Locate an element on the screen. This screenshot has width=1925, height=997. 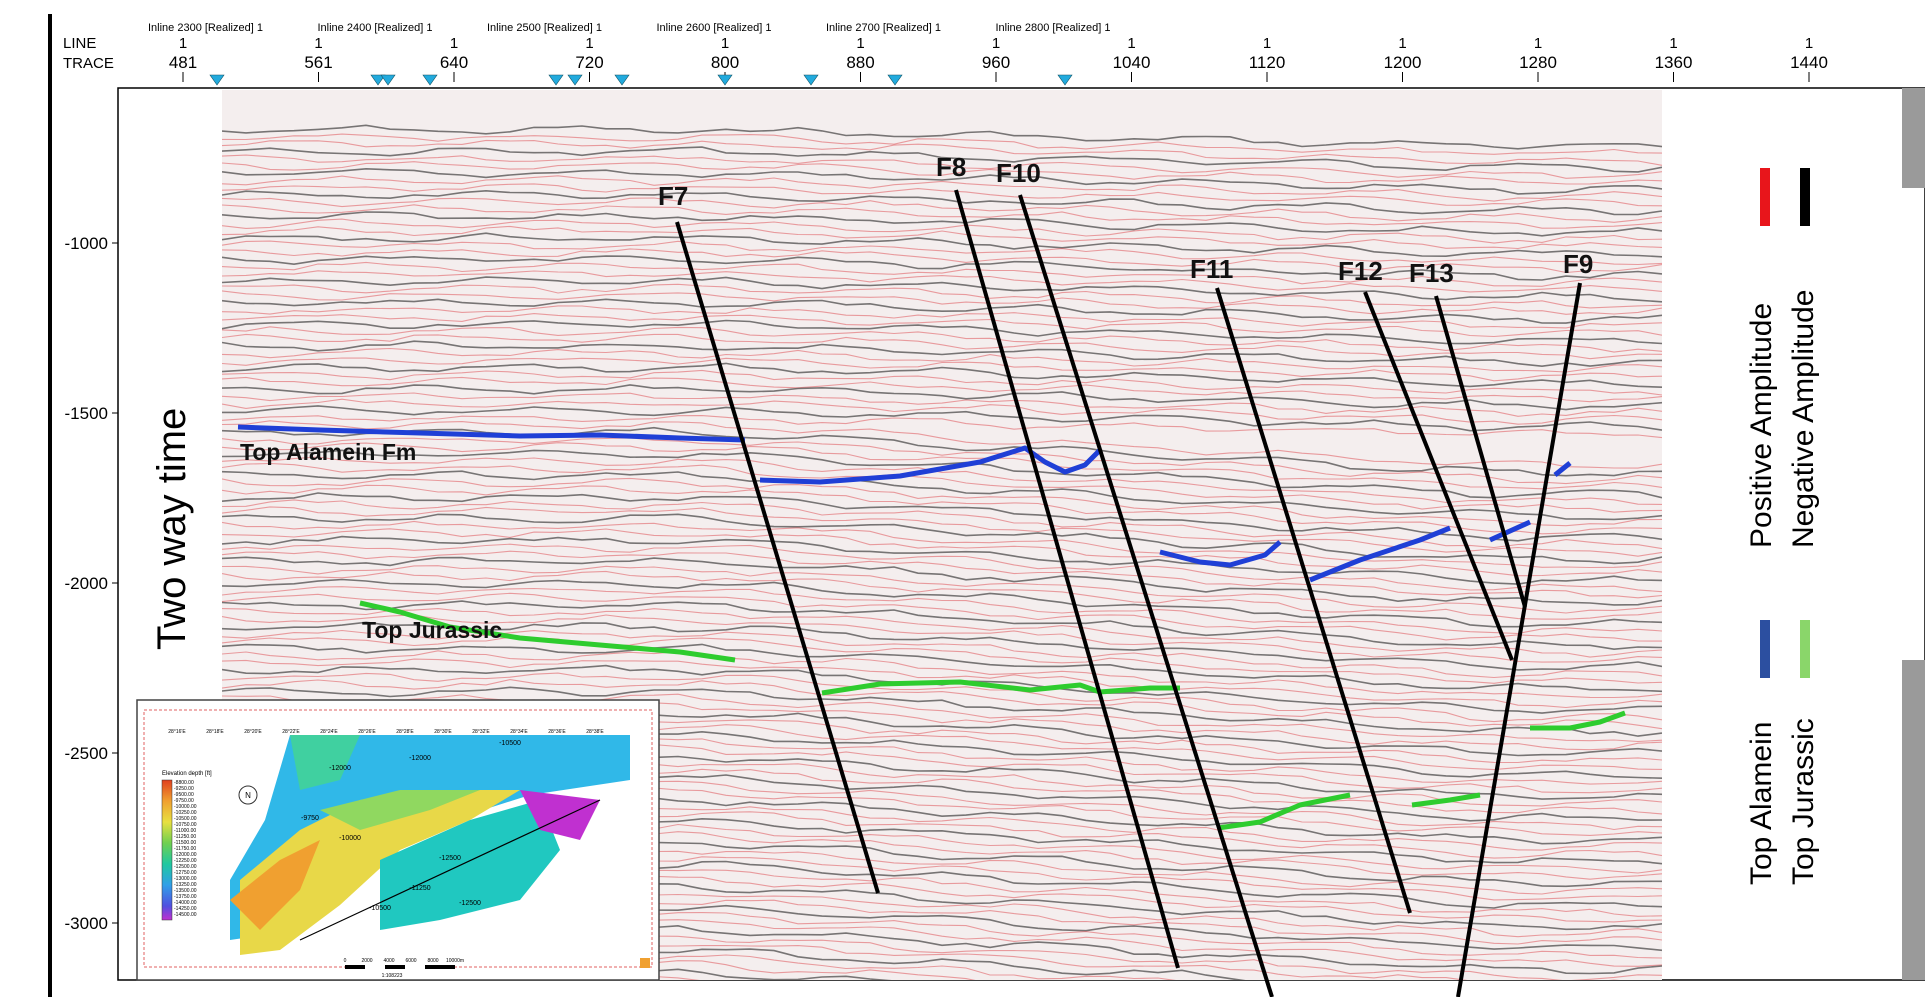
map-scale-ratio: 1:108223 is located at coordinates (392, 976).